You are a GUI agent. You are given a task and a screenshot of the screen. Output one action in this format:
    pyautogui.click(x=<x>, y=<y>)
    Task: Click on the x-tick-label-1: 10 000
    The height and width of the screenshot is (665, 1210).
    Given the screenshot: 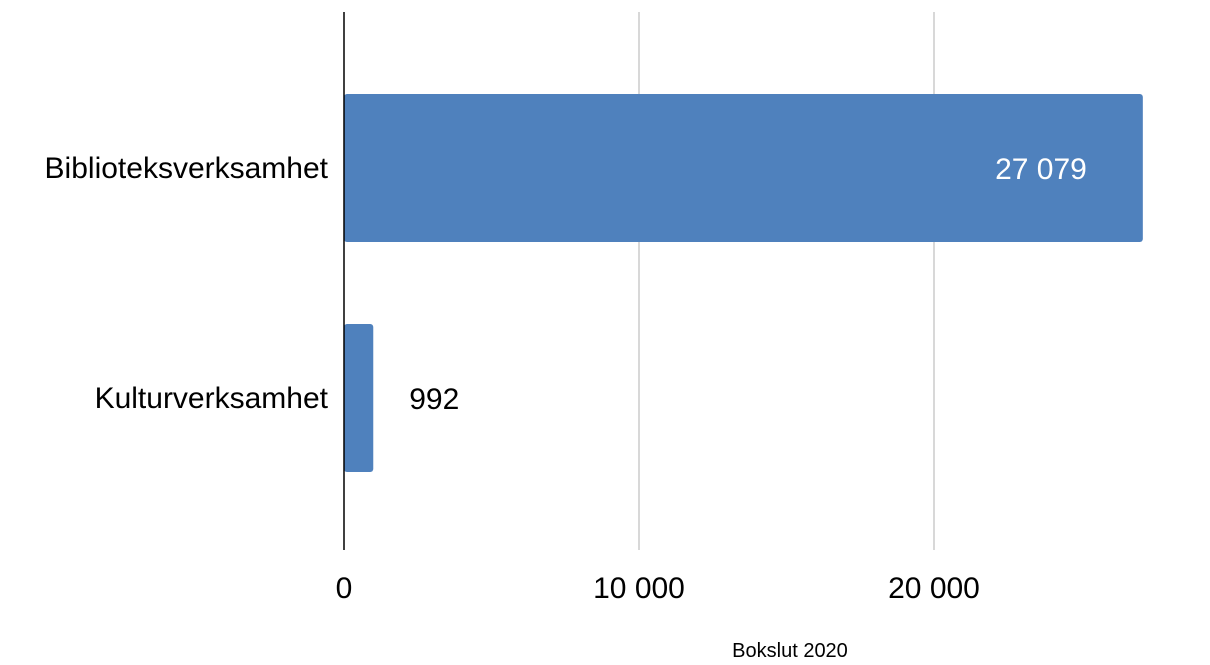 What is the action you would take?
    pyautogui.click(x=639, y=588)
    